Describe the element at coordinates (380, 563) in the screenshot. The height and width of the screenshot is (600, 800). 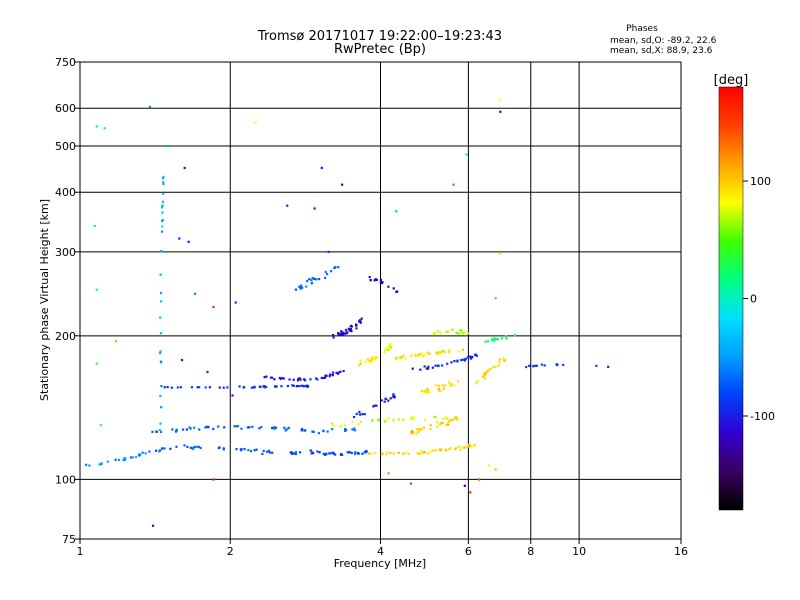
I see `x-axis-label: Frequency [MHz]` at that location.